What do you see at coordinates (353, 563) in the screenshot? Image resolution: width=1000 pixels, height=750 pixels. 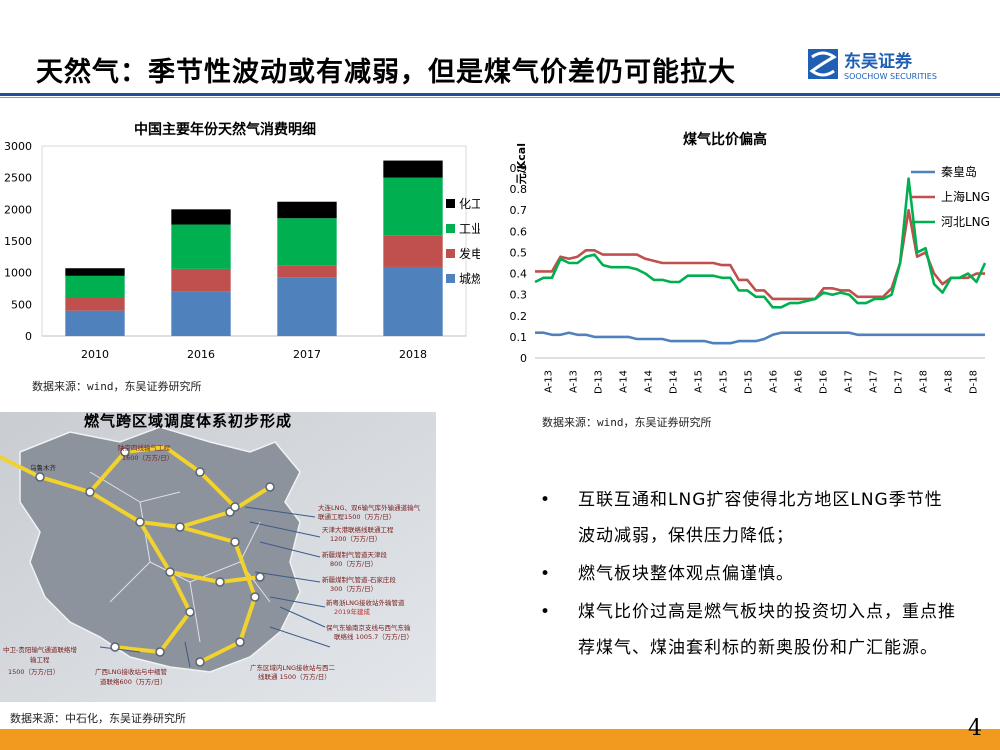 I see `map-label: 800（万方/日）` at bounding box center [353, 563].